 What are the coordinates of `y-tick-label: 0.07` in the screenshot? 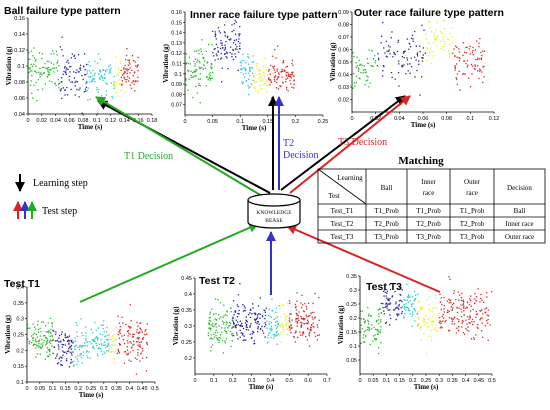 It's located at (176, 106).